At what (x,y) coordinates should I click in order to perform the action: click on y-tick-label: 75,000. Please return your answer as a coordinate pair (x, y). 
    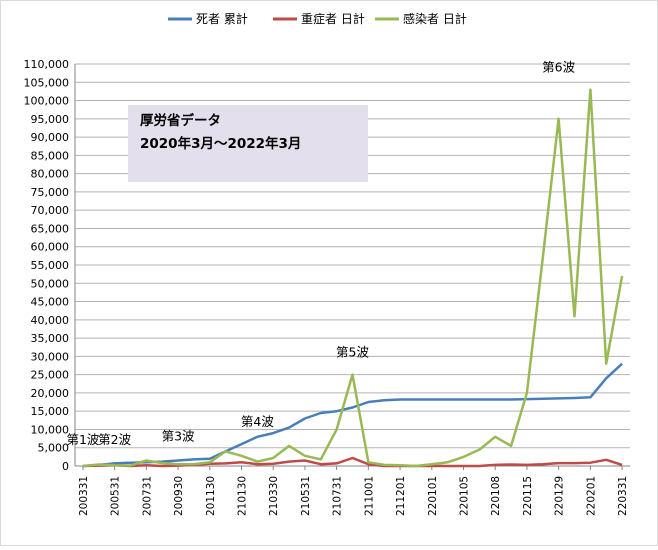
    Looking at the image, I should click on (50, 192).